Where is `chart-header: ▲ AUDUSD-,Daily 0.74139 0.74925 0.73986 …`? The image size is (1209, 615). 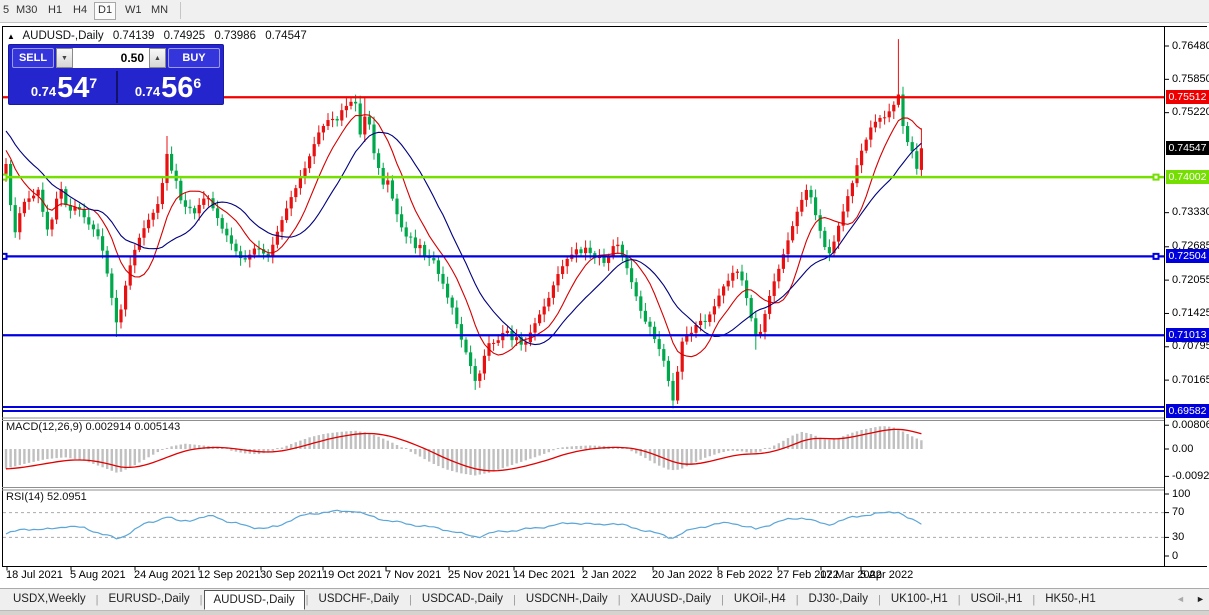
chart-header: ▲ AUDUSD-,Daily 0.74139 0.74925 0.73986 … is located at coordinates (157, 36).